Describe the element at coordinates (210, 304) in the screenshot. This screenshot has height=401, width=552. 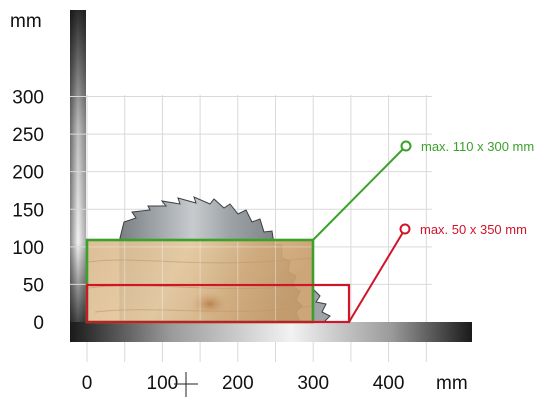
I see `wood-knot` at that location.